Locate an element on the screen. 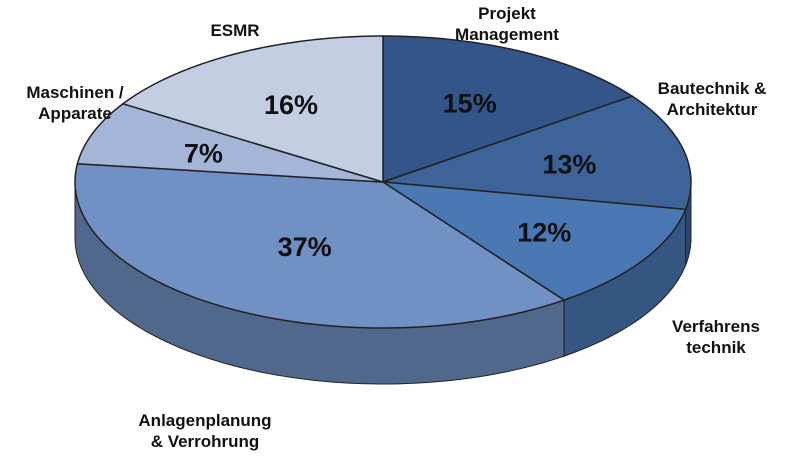 This screenshot has height=467, width=800. category-label: Verfahrens technik is located at coordinates (716, 337).